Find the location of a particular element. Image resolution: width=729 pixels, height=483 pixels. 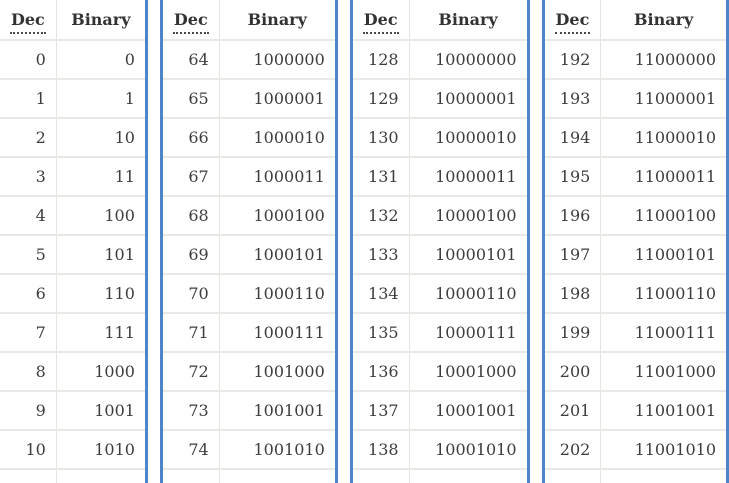

dec-cell: 74 is located at coordinates (190, 450).